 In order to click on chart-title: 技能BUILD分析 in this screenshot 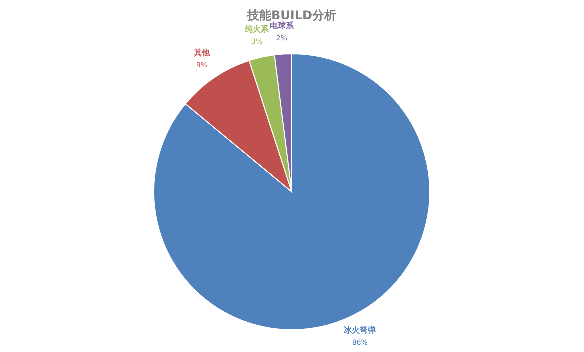, I will do `click(291, 15)`.